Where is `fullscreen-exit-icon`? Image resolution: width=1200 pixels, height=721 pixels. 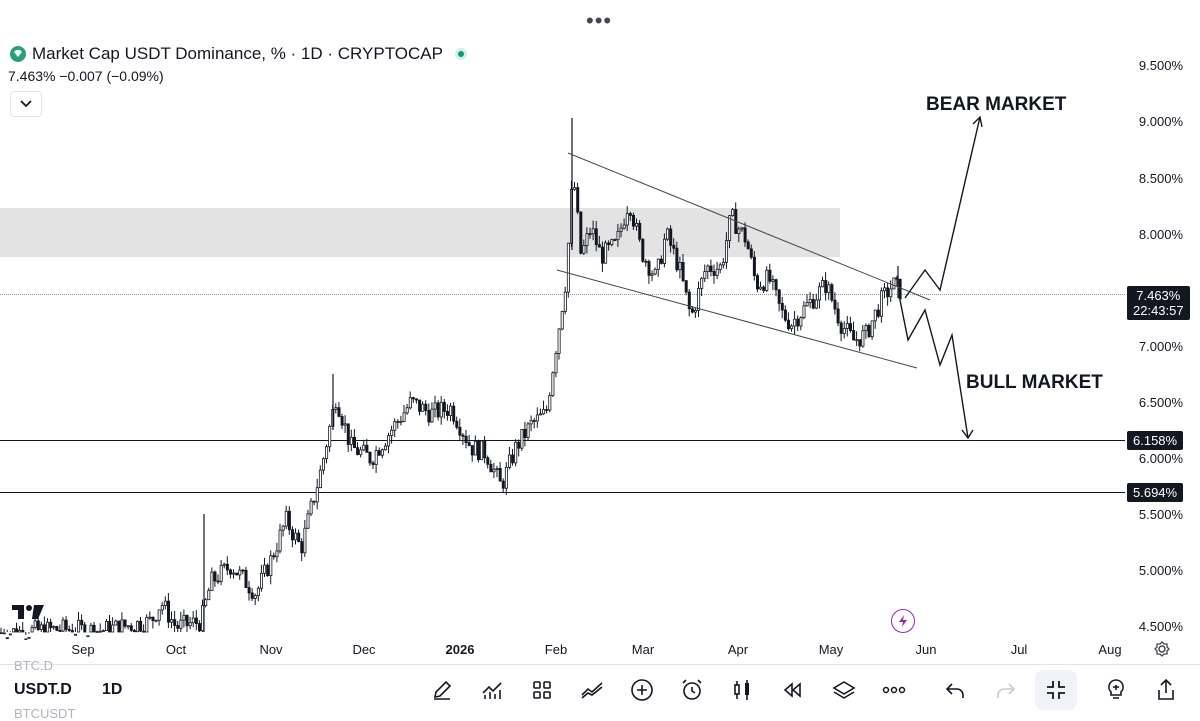
fullscreen-exit-icon is located at coordinates (1056, 690).